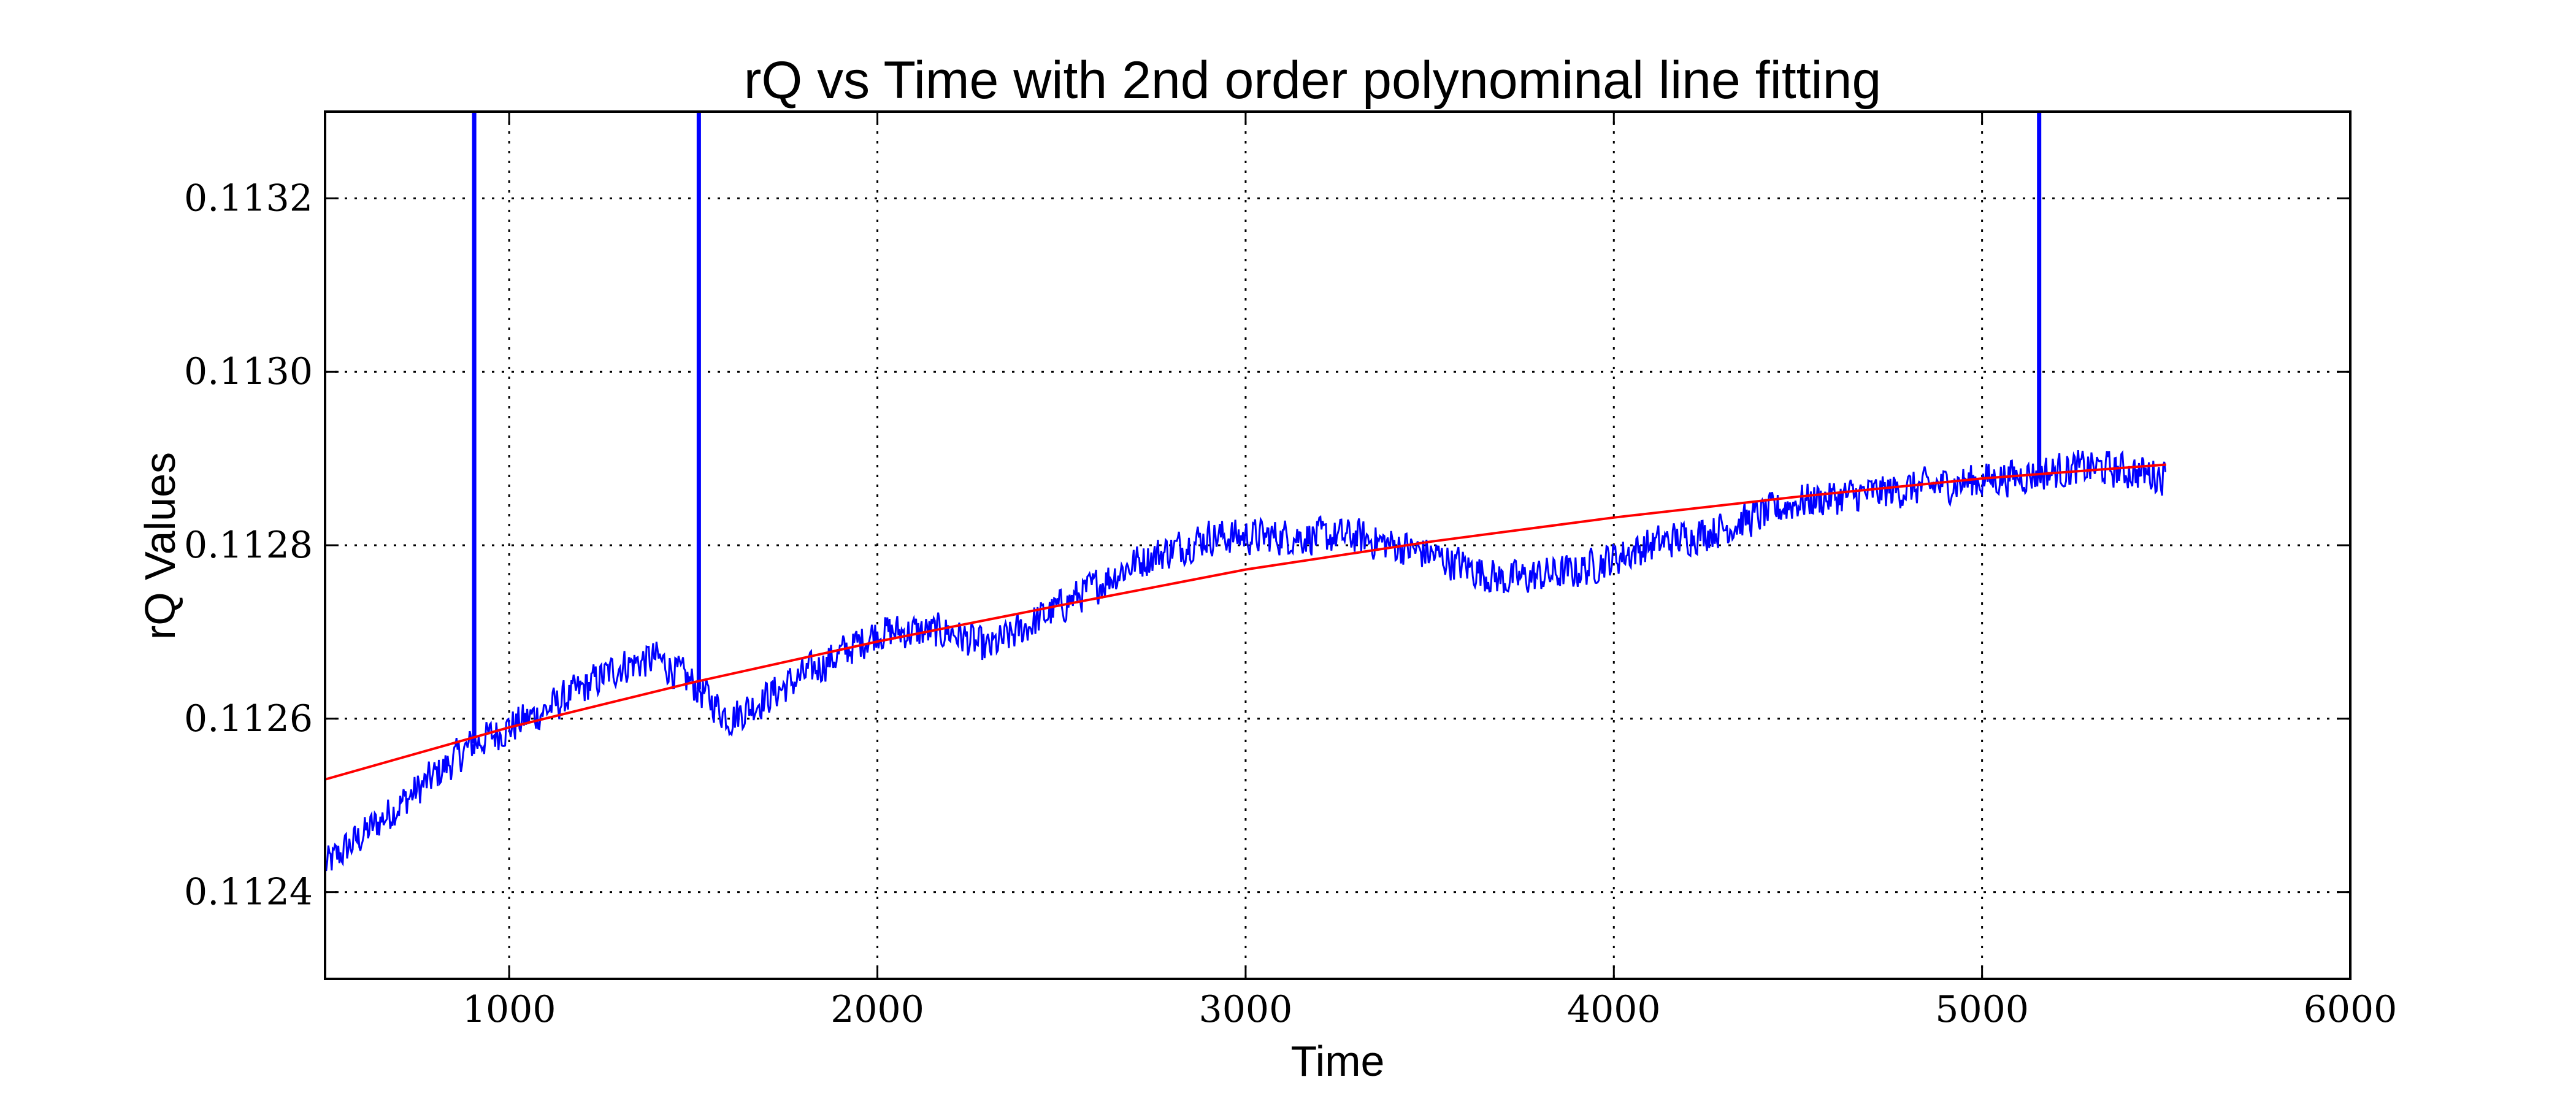 The image size is (2576, 1104). What do you see at coordinates (2351, 1009) in the screenshot?
I see `x-tick-label: 6000` at bounding box center [2351, 1009].